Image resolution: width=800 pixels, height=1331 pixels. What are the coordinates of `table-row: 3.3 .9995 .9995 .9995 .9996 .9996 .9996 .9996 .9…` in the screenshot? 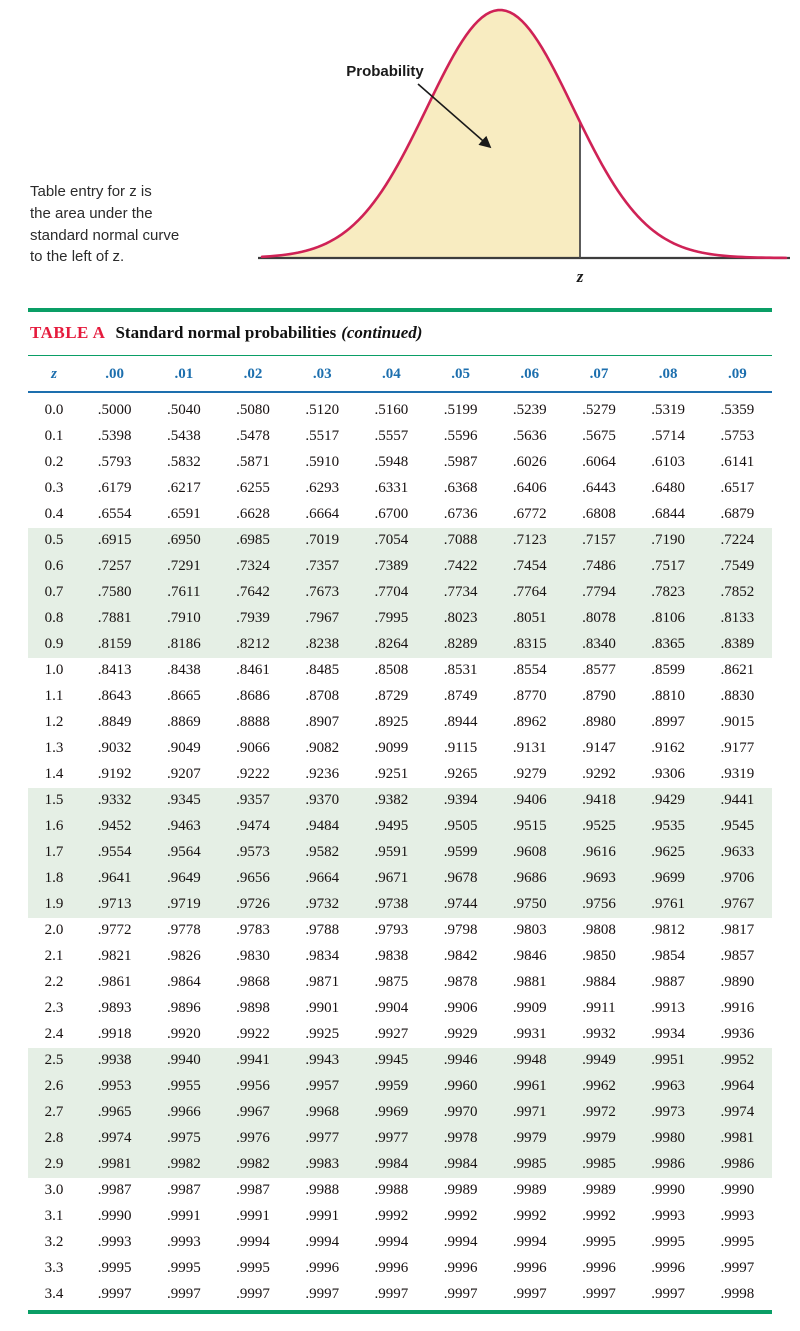 It's located at (400, 1269).